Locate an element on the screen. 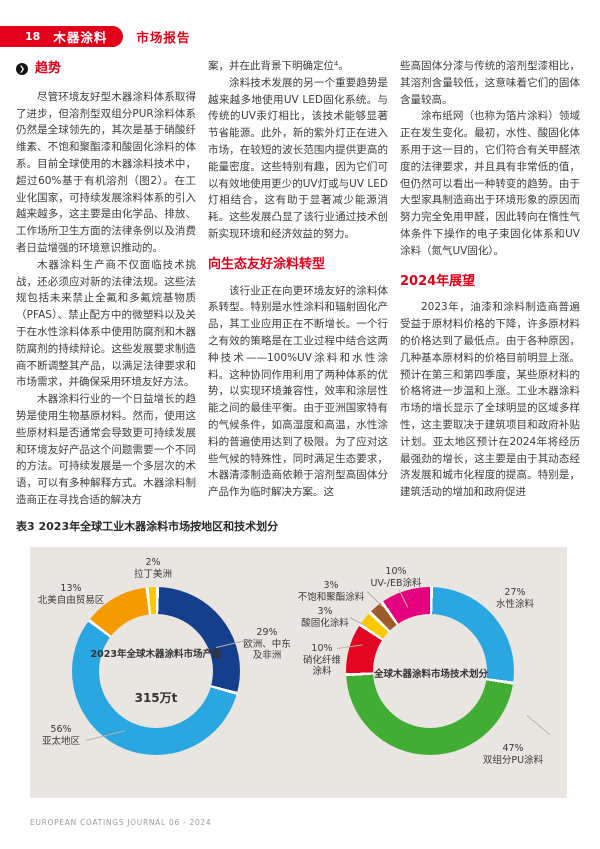 The width and height of the screenshot is (600, 849). slice-label-latin-america: 2% 拉丁美洲 is located at coordinates (153, 568).